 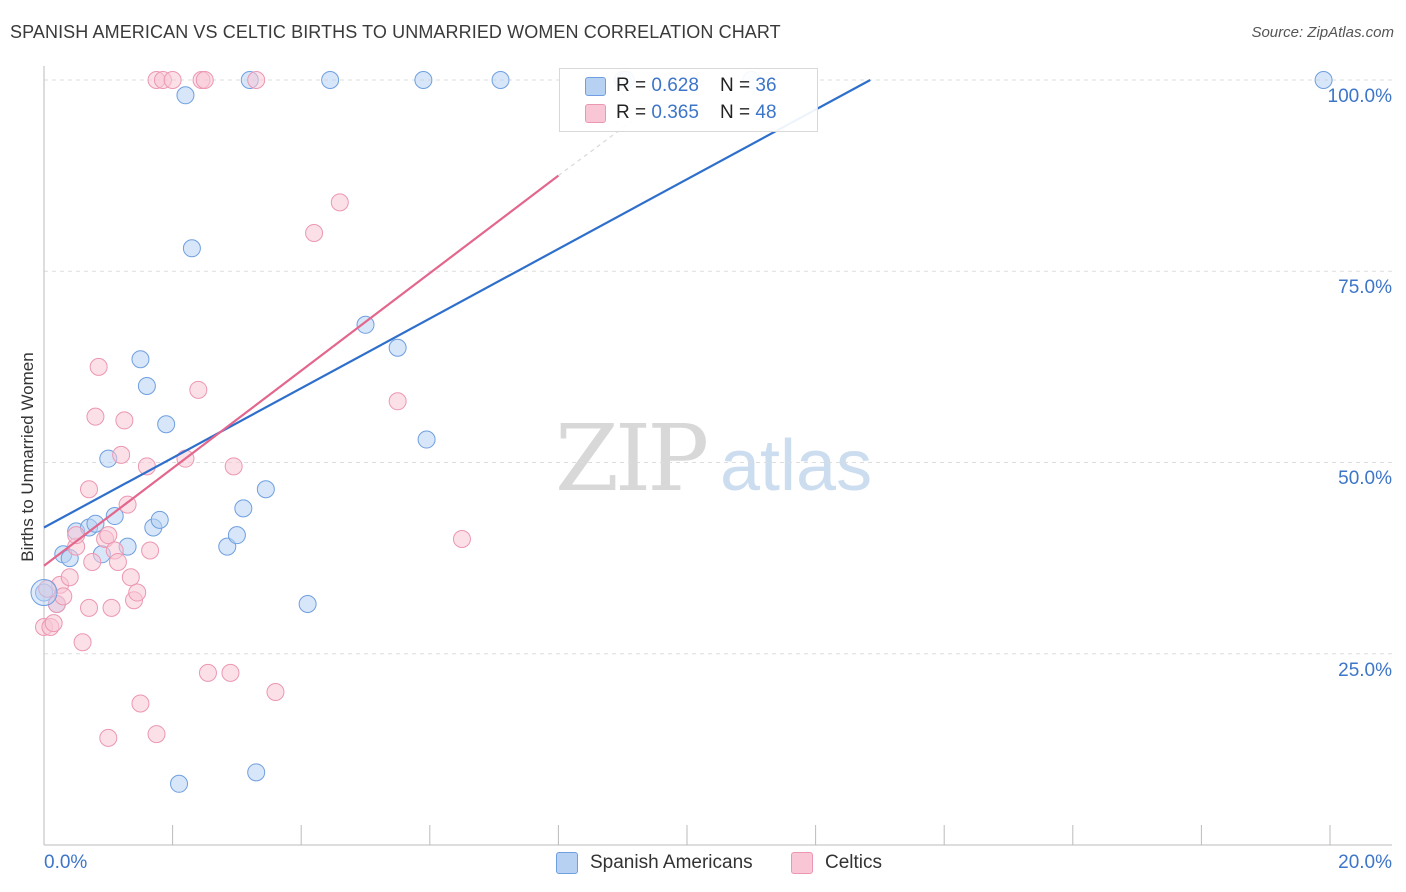 I want to click on x-tick-label-min: 0.0%, so click(x=66, y=862).